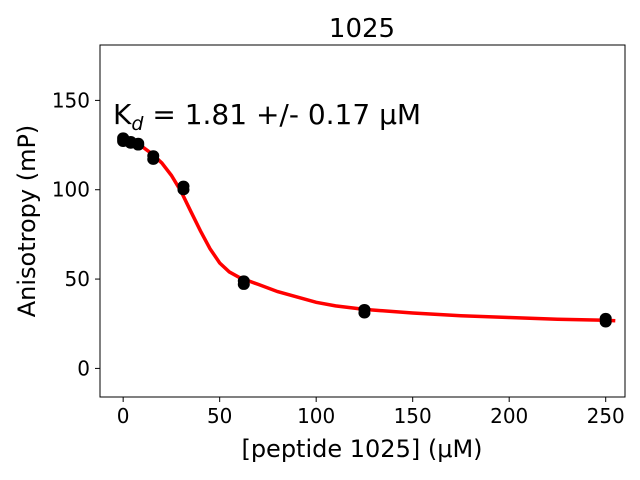 This screenshot has width=640, height=480. What do you see at coordinates (362, 29) in the screenshot?
I see `chart-title: 1025` at bounding box center [362, 29].